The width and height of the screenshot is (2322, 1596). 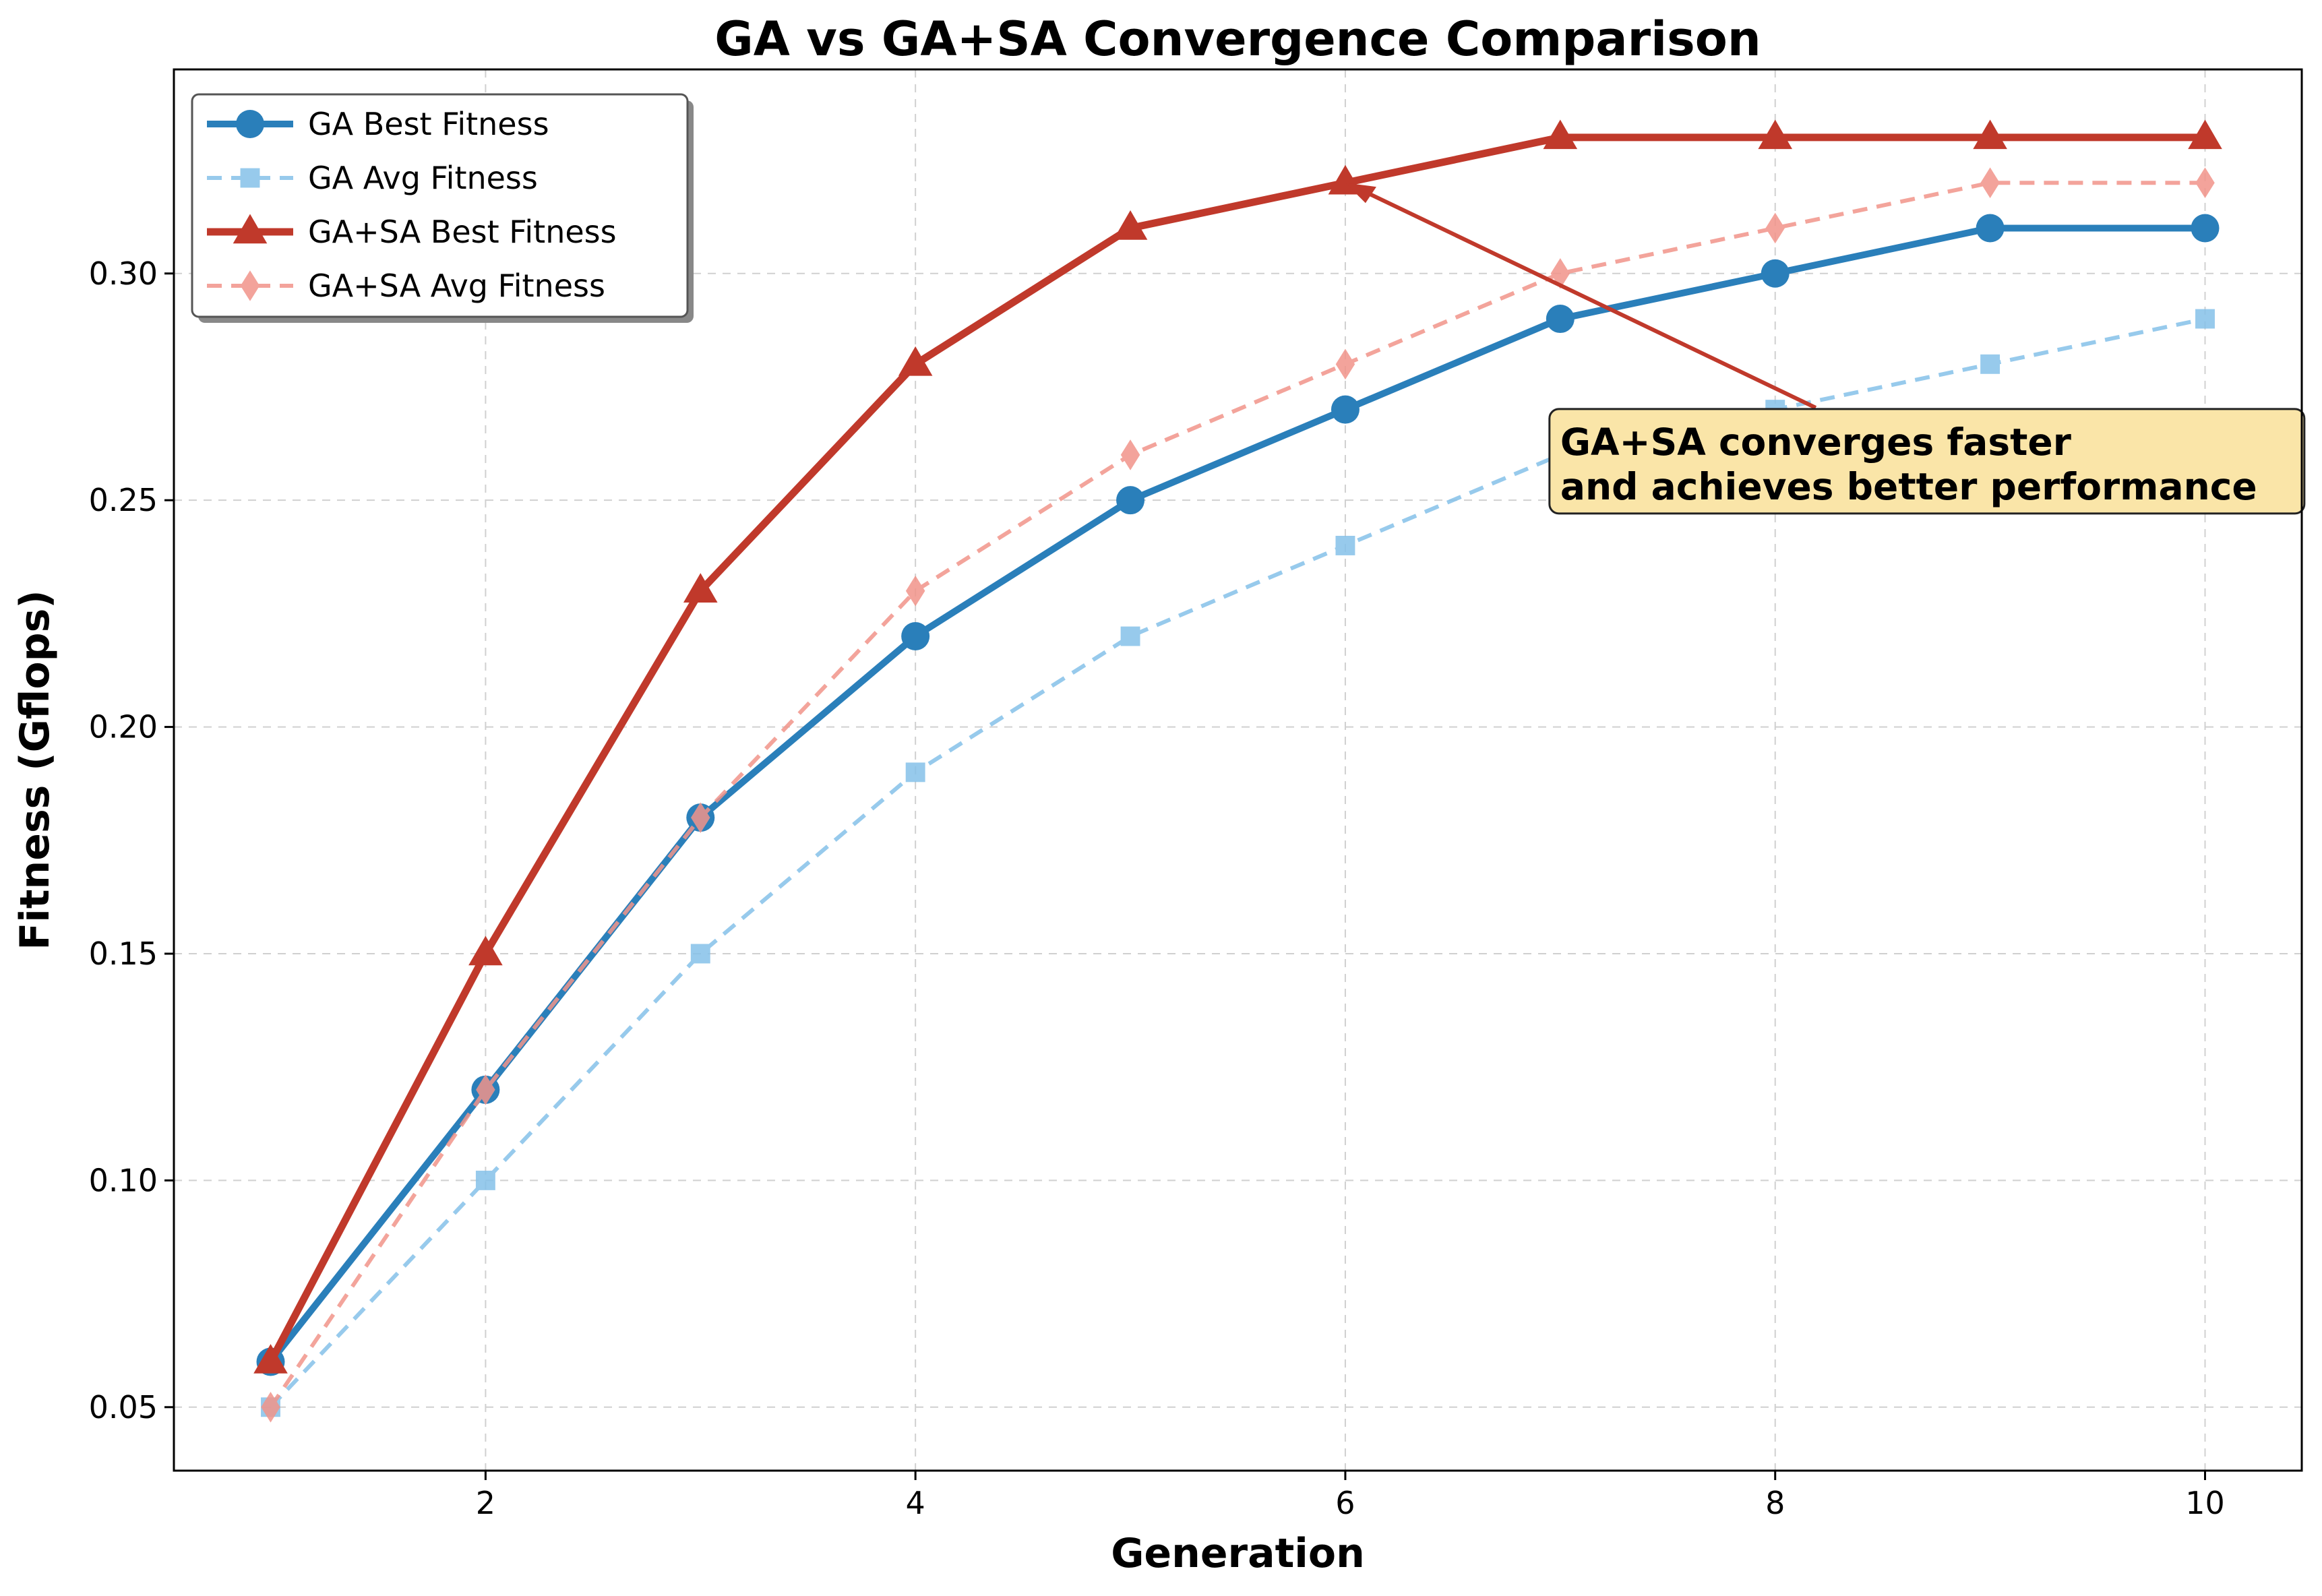 What do you see at coordinates (2205, 1503) in the screenshot?
I see `x-tick-label: 10` at bounding box center [2205, 1503].